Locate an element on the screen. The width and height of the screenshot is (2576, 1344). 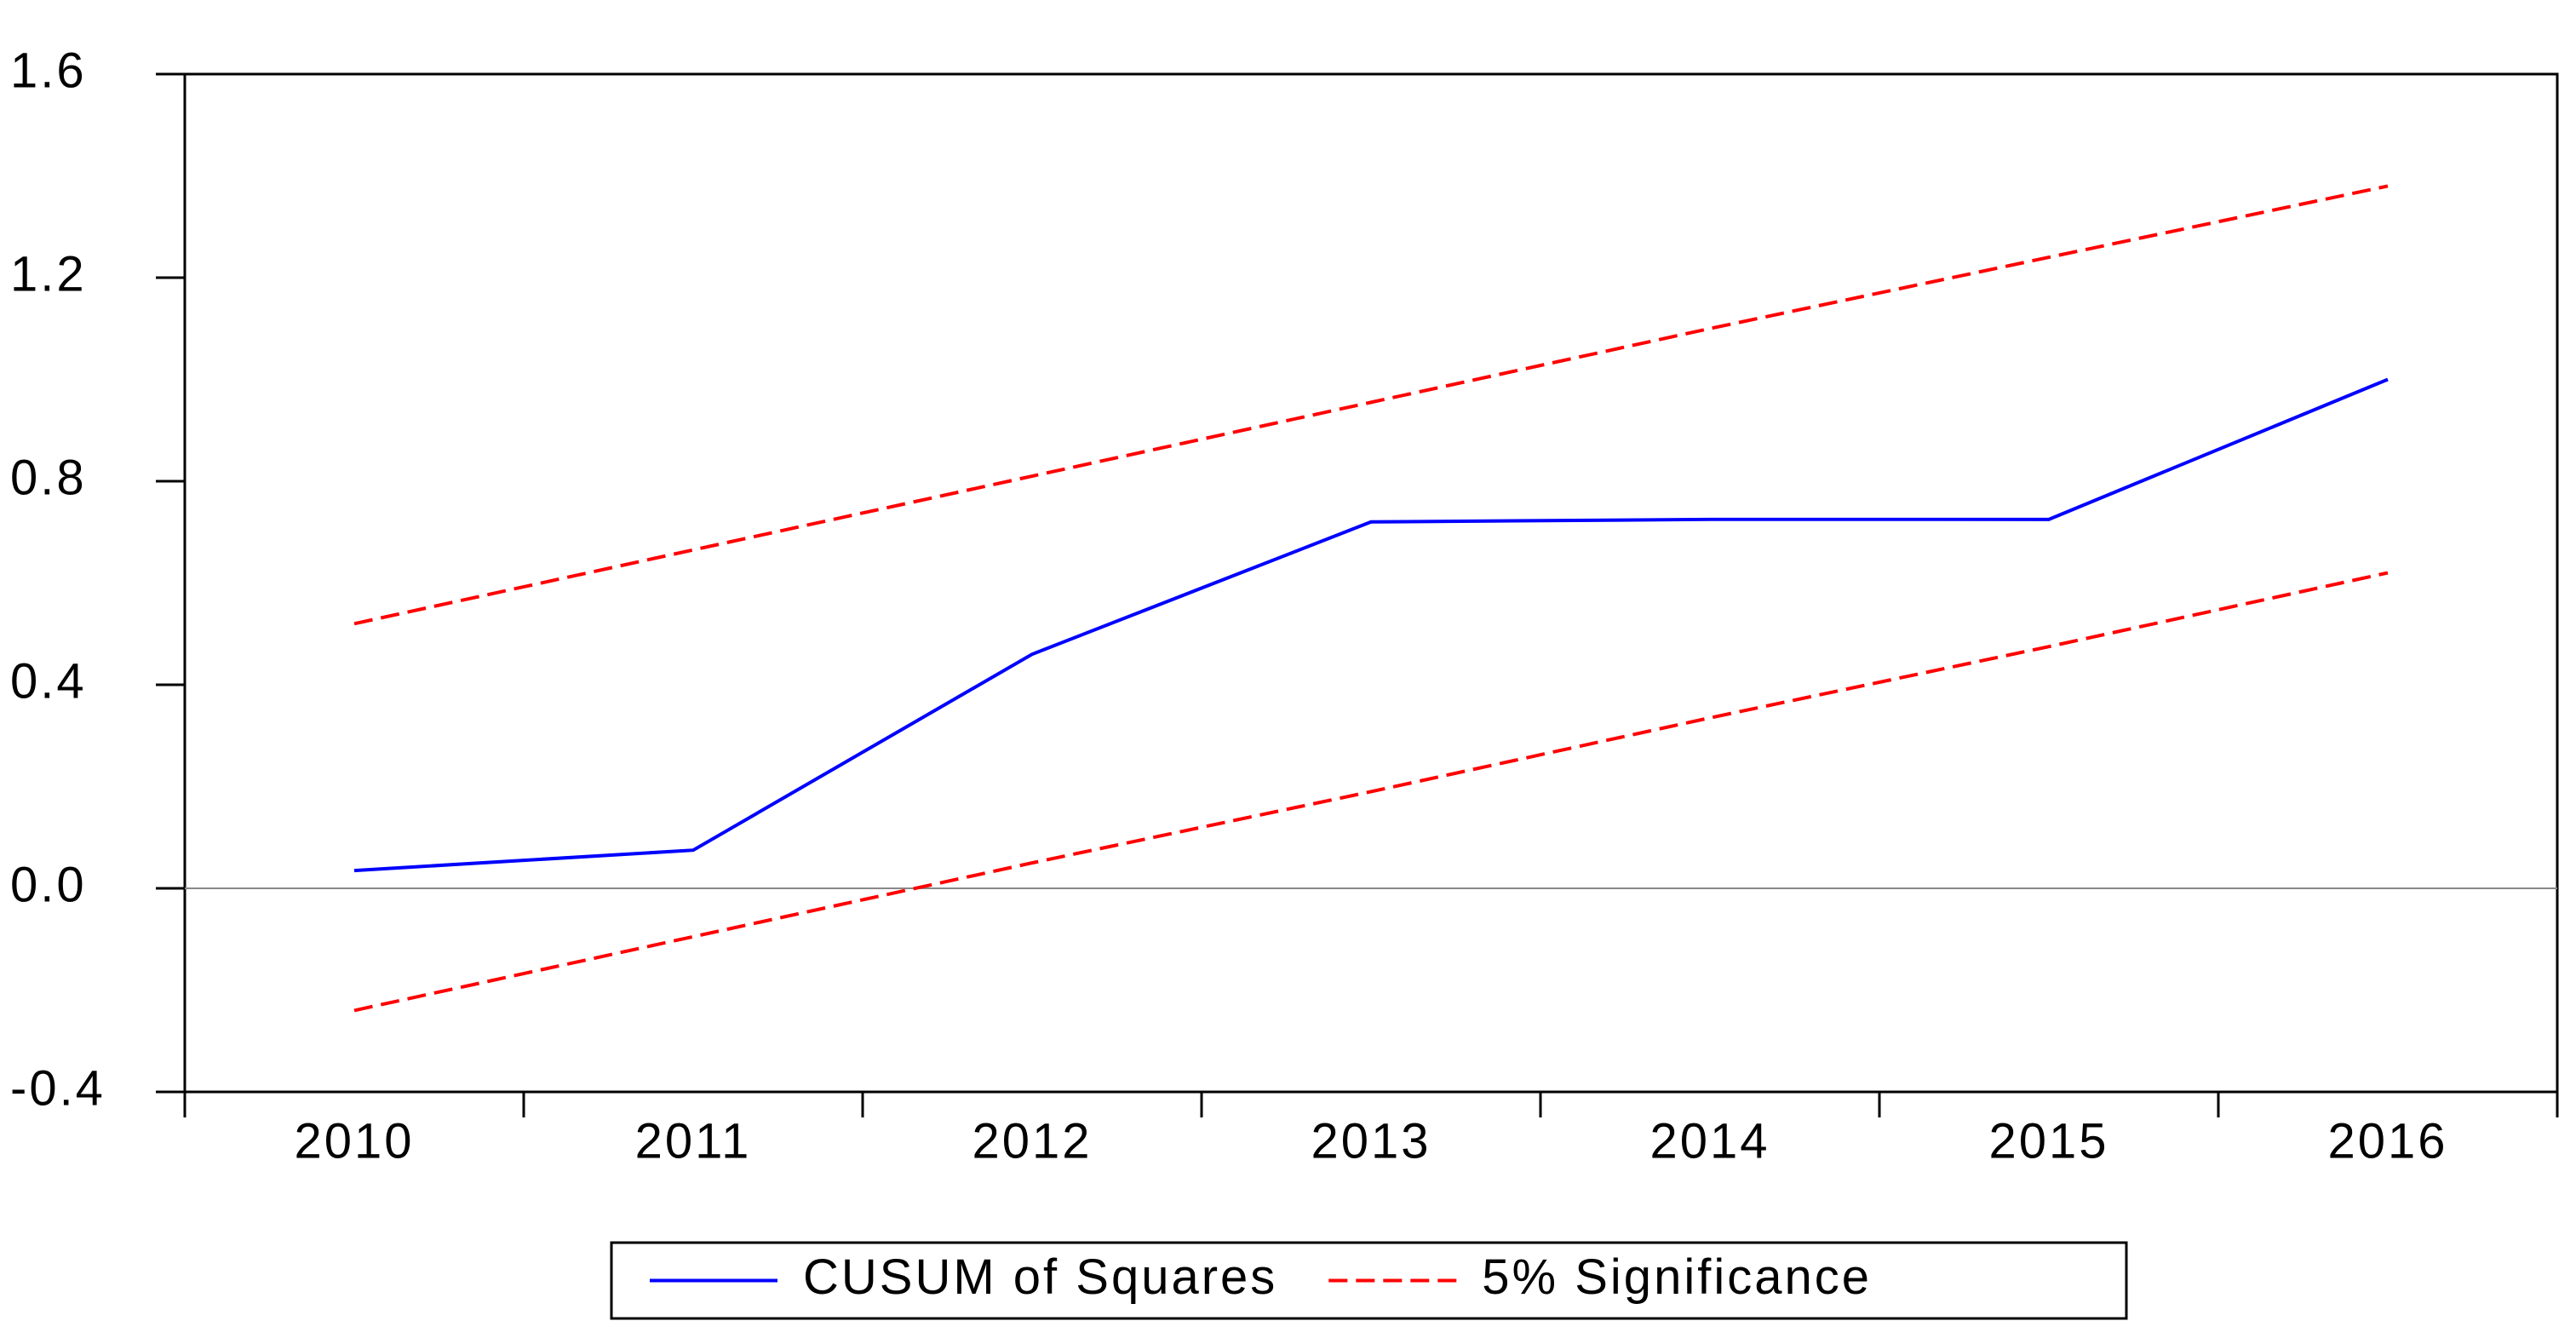
x-tick-label: 2011 is located at coordinates (693, 1141).